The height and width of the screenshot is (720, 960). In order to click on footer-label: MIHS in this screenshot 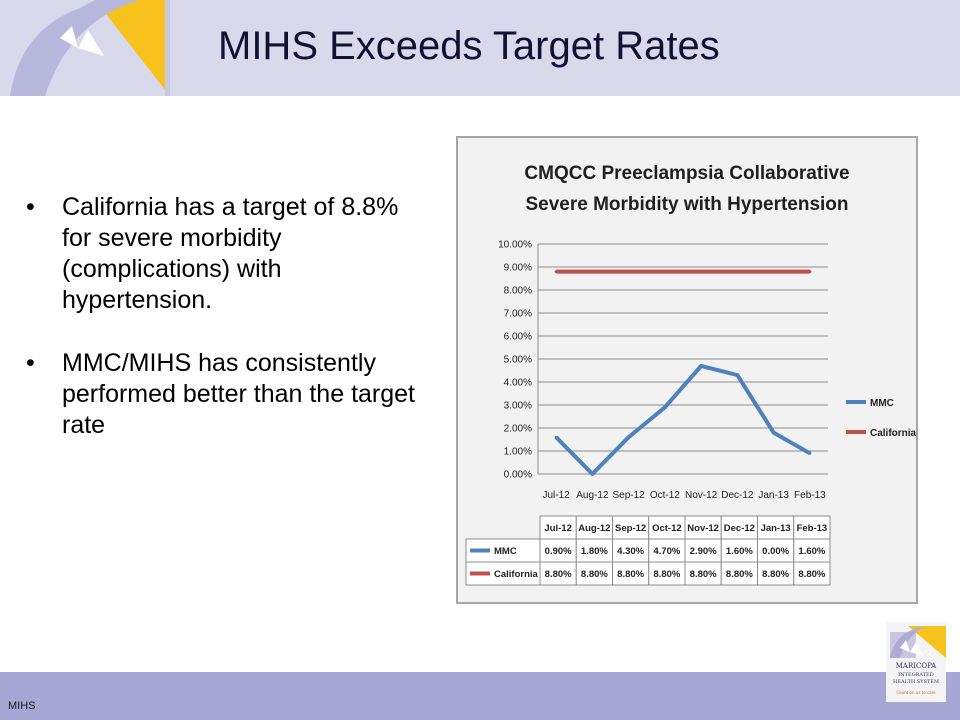, I will do `click(22, 706)`.